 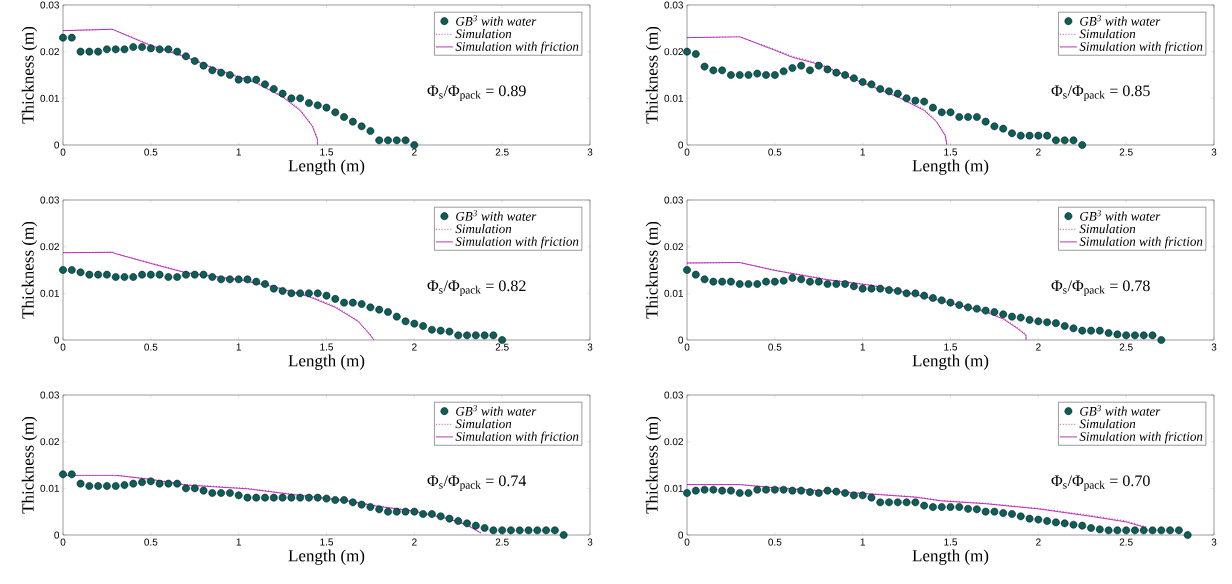 I want to click on x-tick-label: 1.5, so click(x=951, y=542).